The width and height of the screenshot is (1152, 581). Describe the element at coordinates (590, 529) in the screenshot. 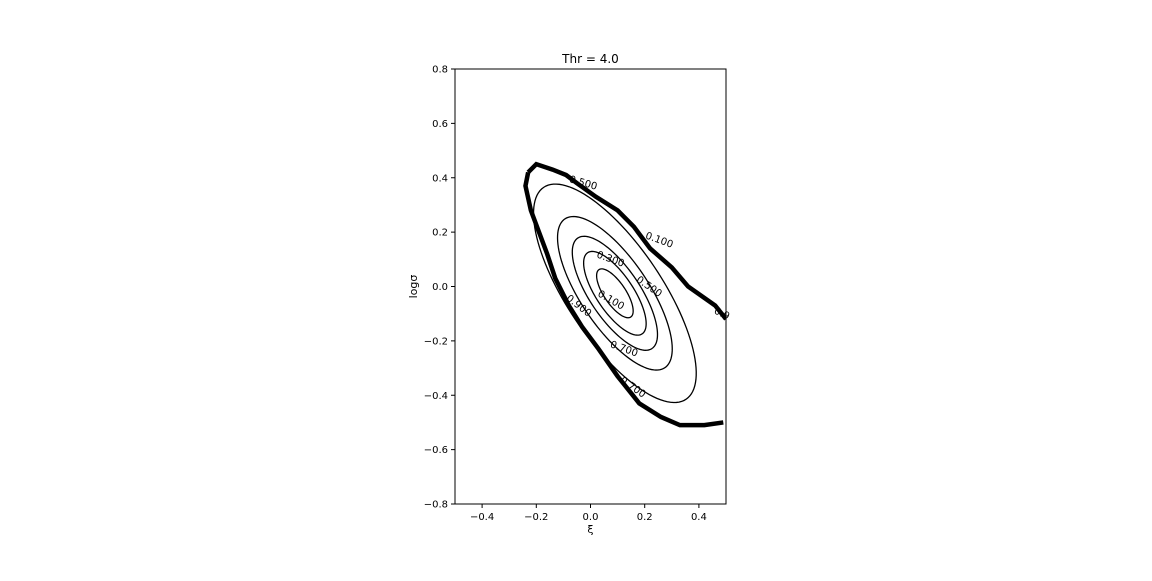

I see `x-axis-label: ξ` at that location.